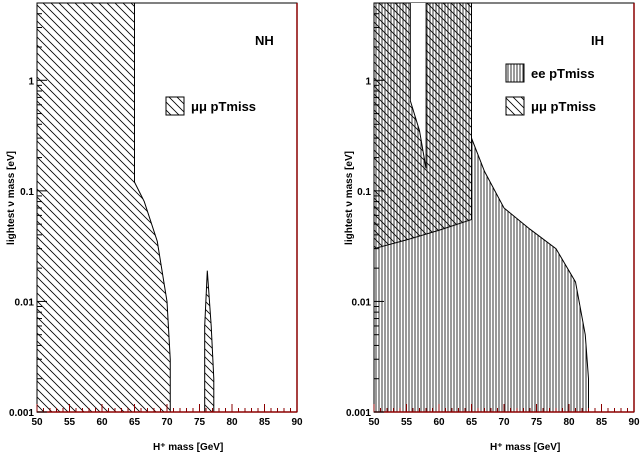 The height and width of the screenshot is (458, 640). What do you see at coordinates (264, 40) in the screenshot?
I see `panel-label: NH` at bounding box center [264, 40].